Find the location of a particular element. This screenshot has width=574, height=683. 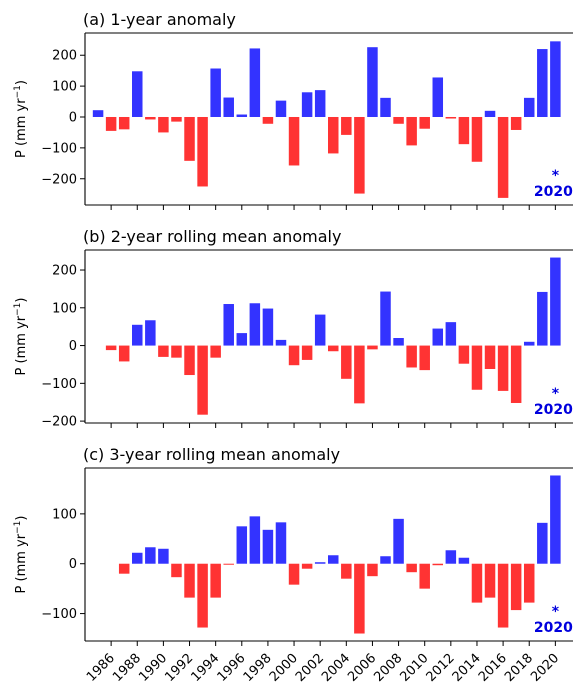

panel-c-annotation-star: * is located at coordinates (556, 612).